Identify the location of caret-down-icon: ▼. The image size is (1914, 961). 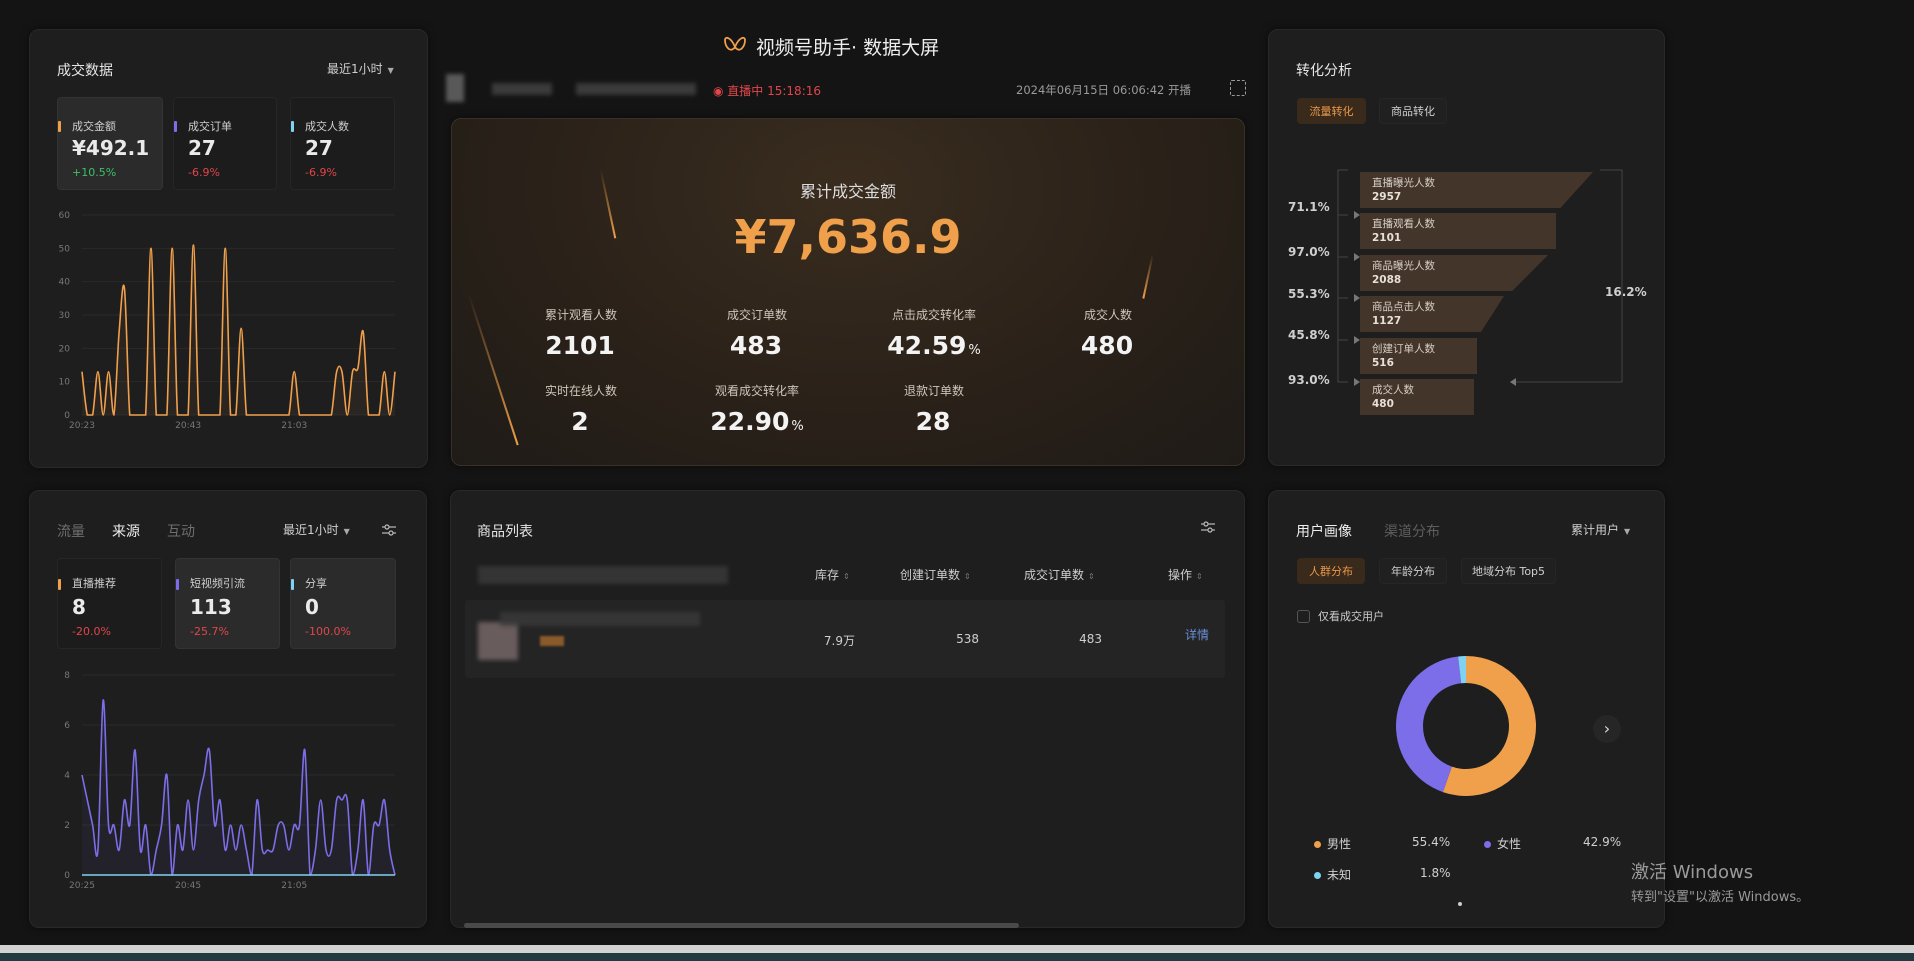
(346, 531).